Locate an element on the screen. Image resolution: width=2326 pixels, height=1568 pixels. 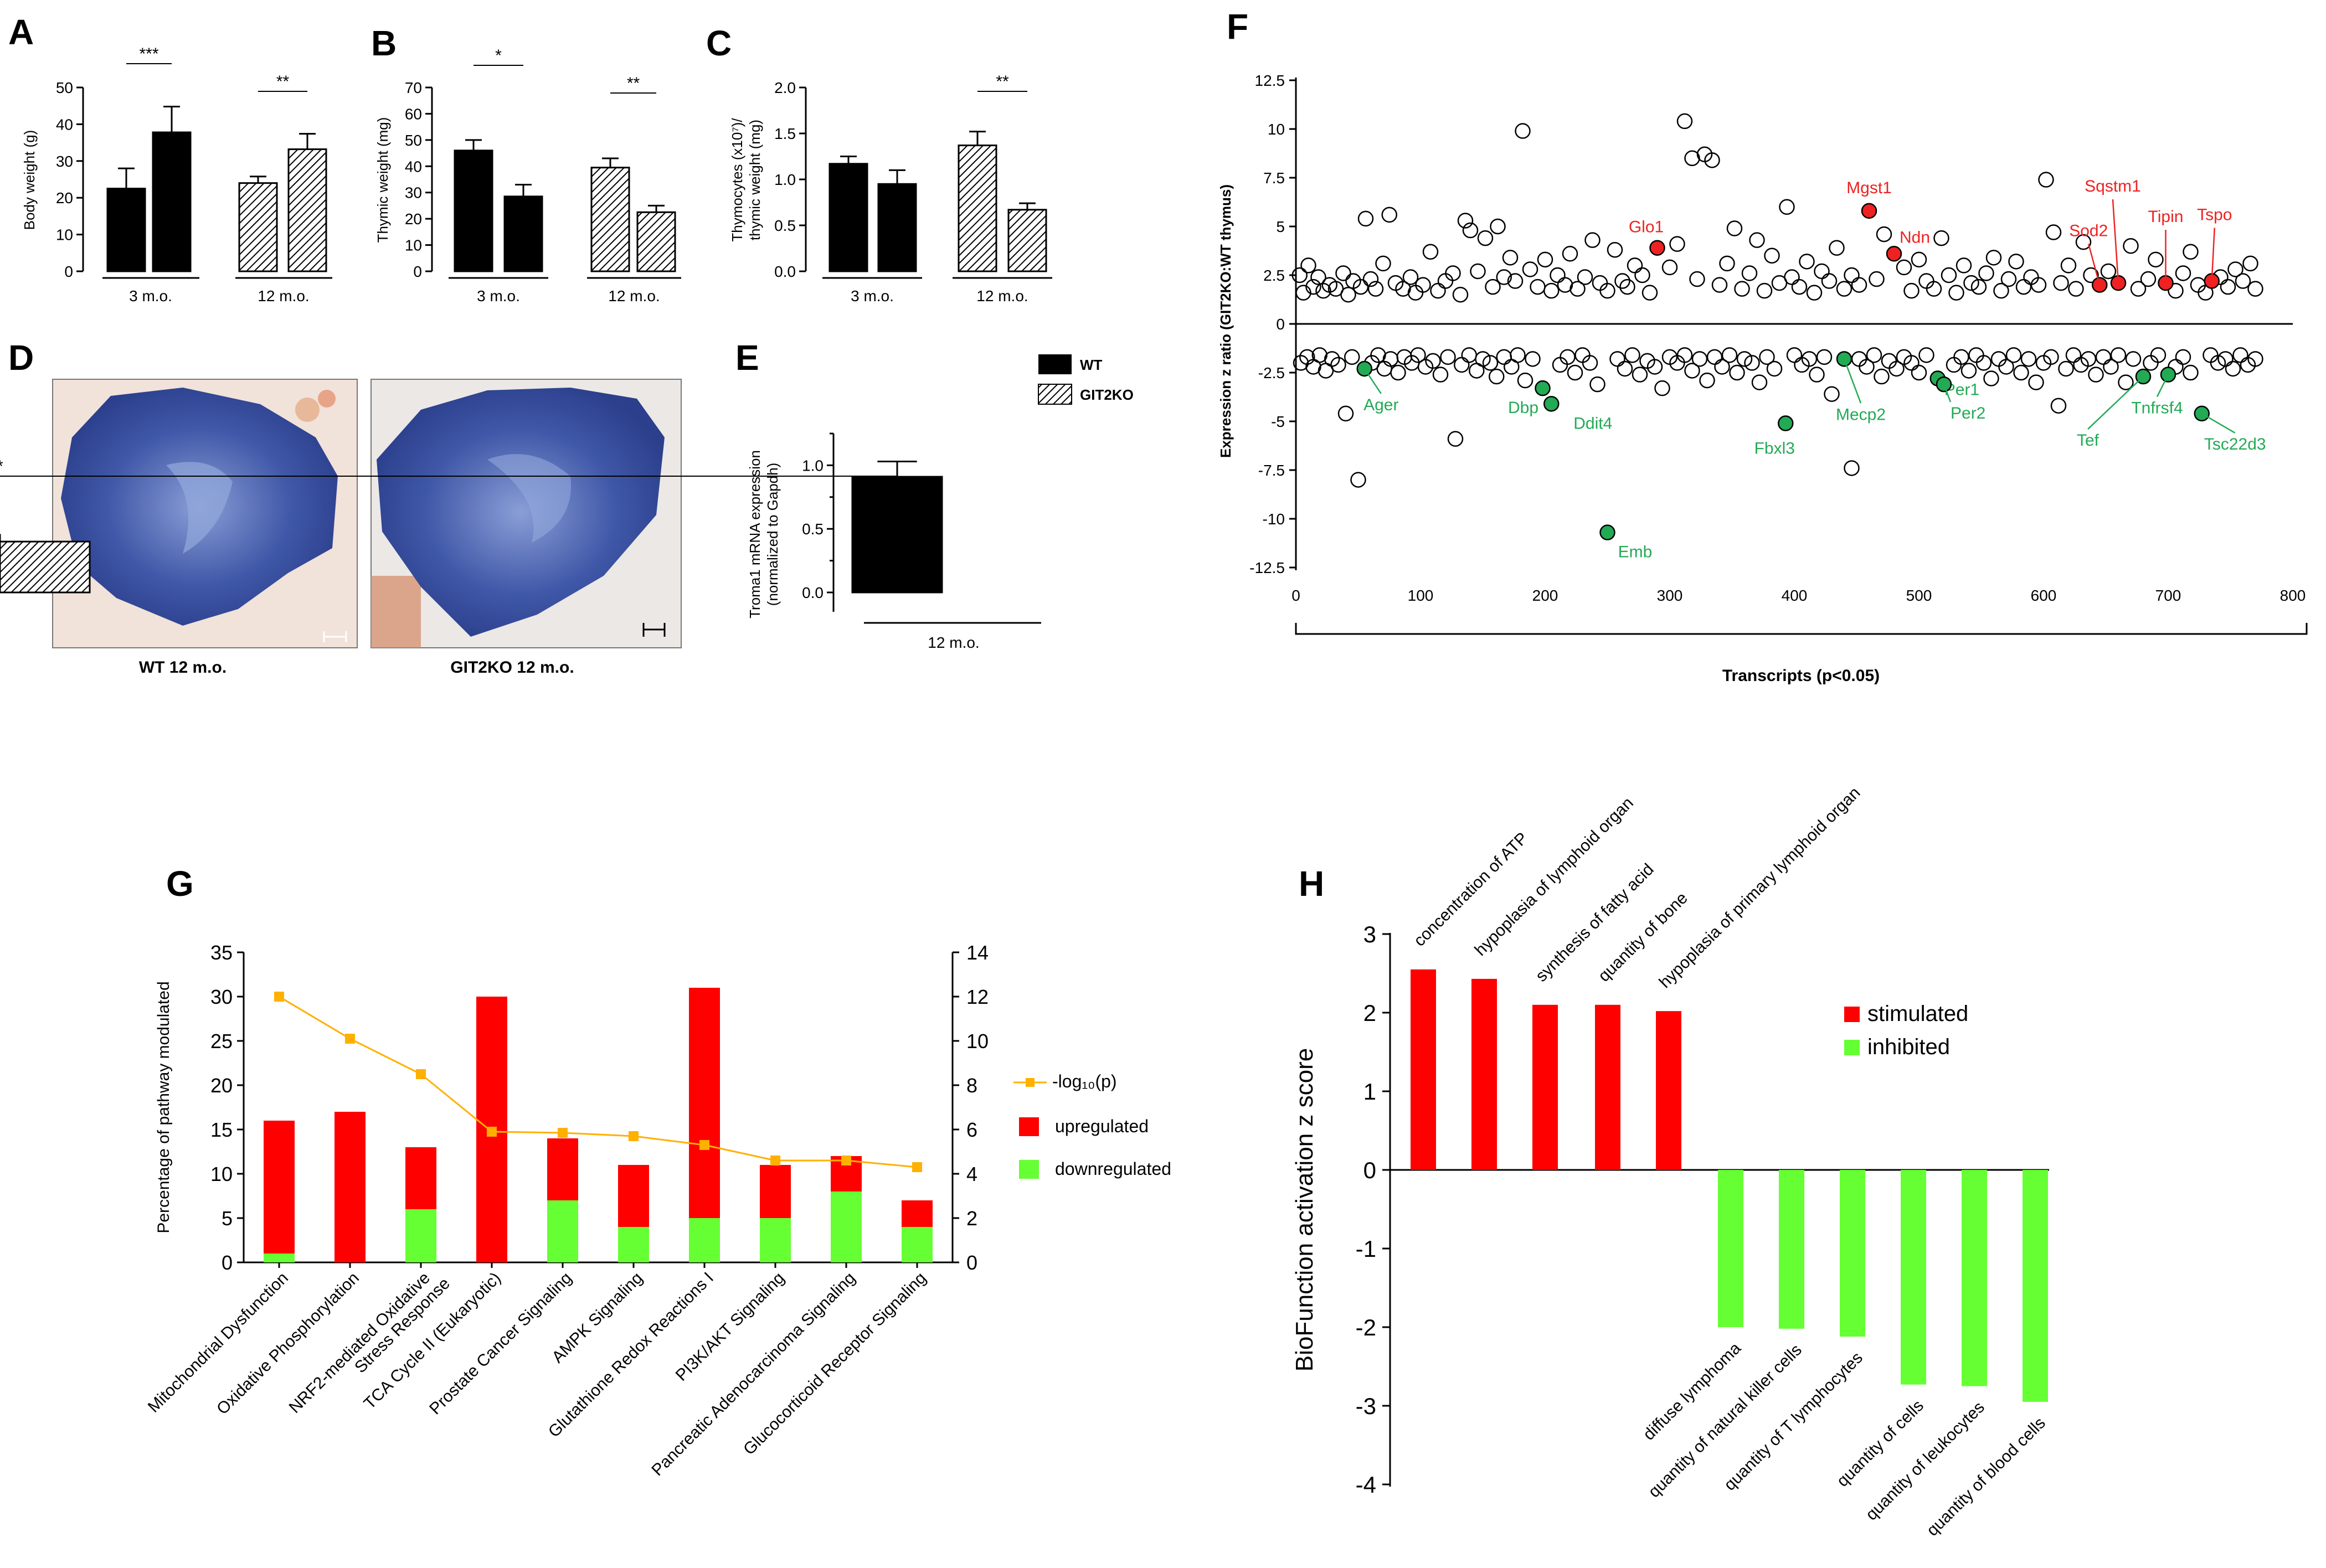
legend-marker-pvalue is located at coordinates (1030, 1082).